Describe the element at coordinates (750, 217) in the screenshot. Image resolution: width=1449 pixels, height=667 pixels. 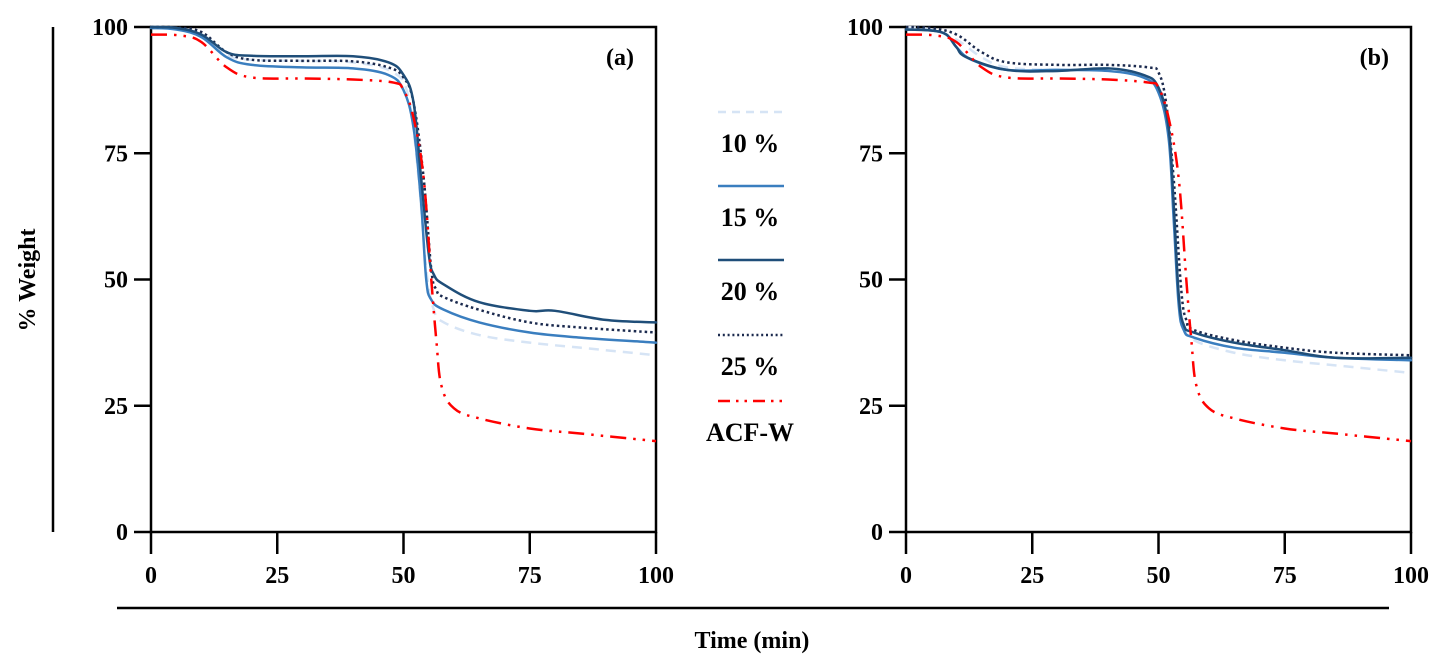
I see `legend-label: 15 %` at that location.